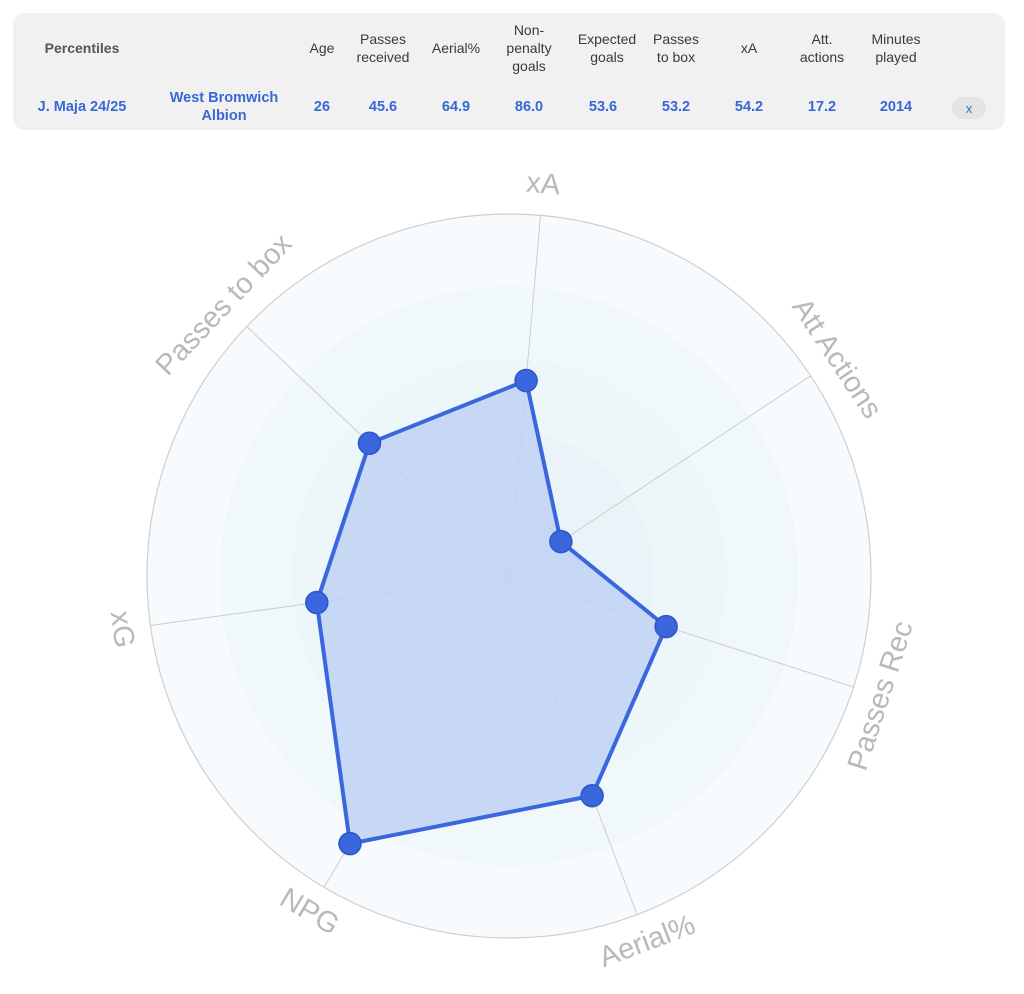 This screenshot has width=1024, height=994. Describe the element at coordinates (822, 48) in the screenshot. I see `header-att-actions: Att. actions` at that location.